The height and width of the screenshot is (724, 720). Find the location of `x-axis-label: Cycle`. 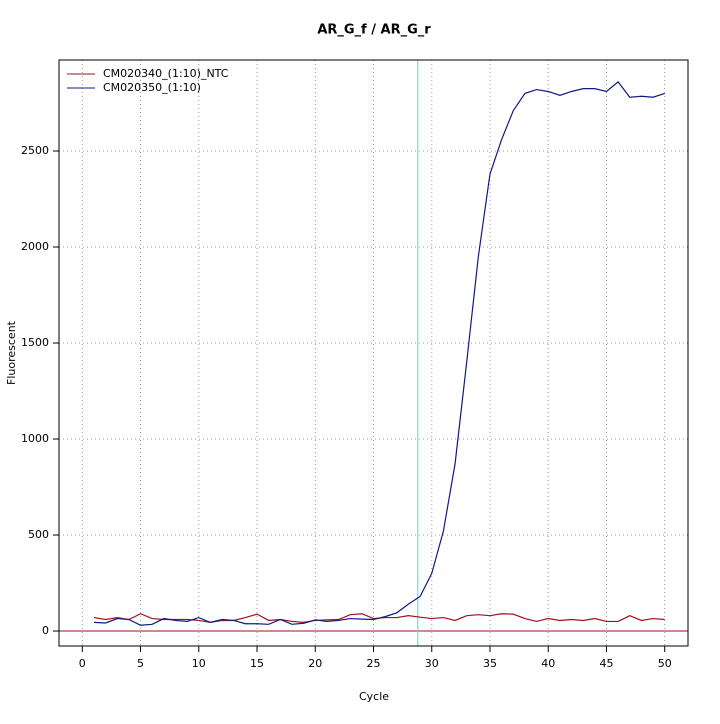

x-axis-label: Cycle is located at coordinates (374, 696).